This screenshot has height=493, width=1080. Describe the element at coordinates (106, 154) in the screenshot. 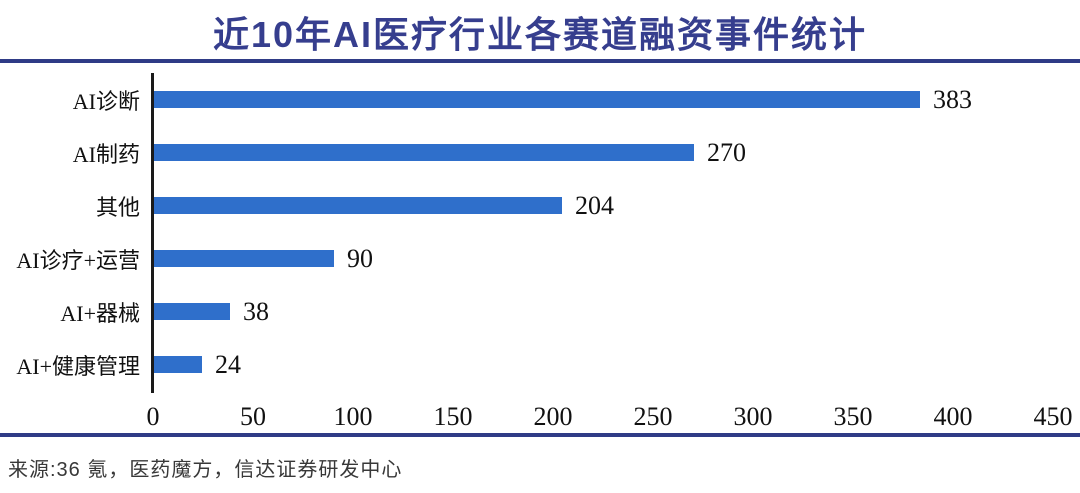

I see `category-label: AI制药` at that location.